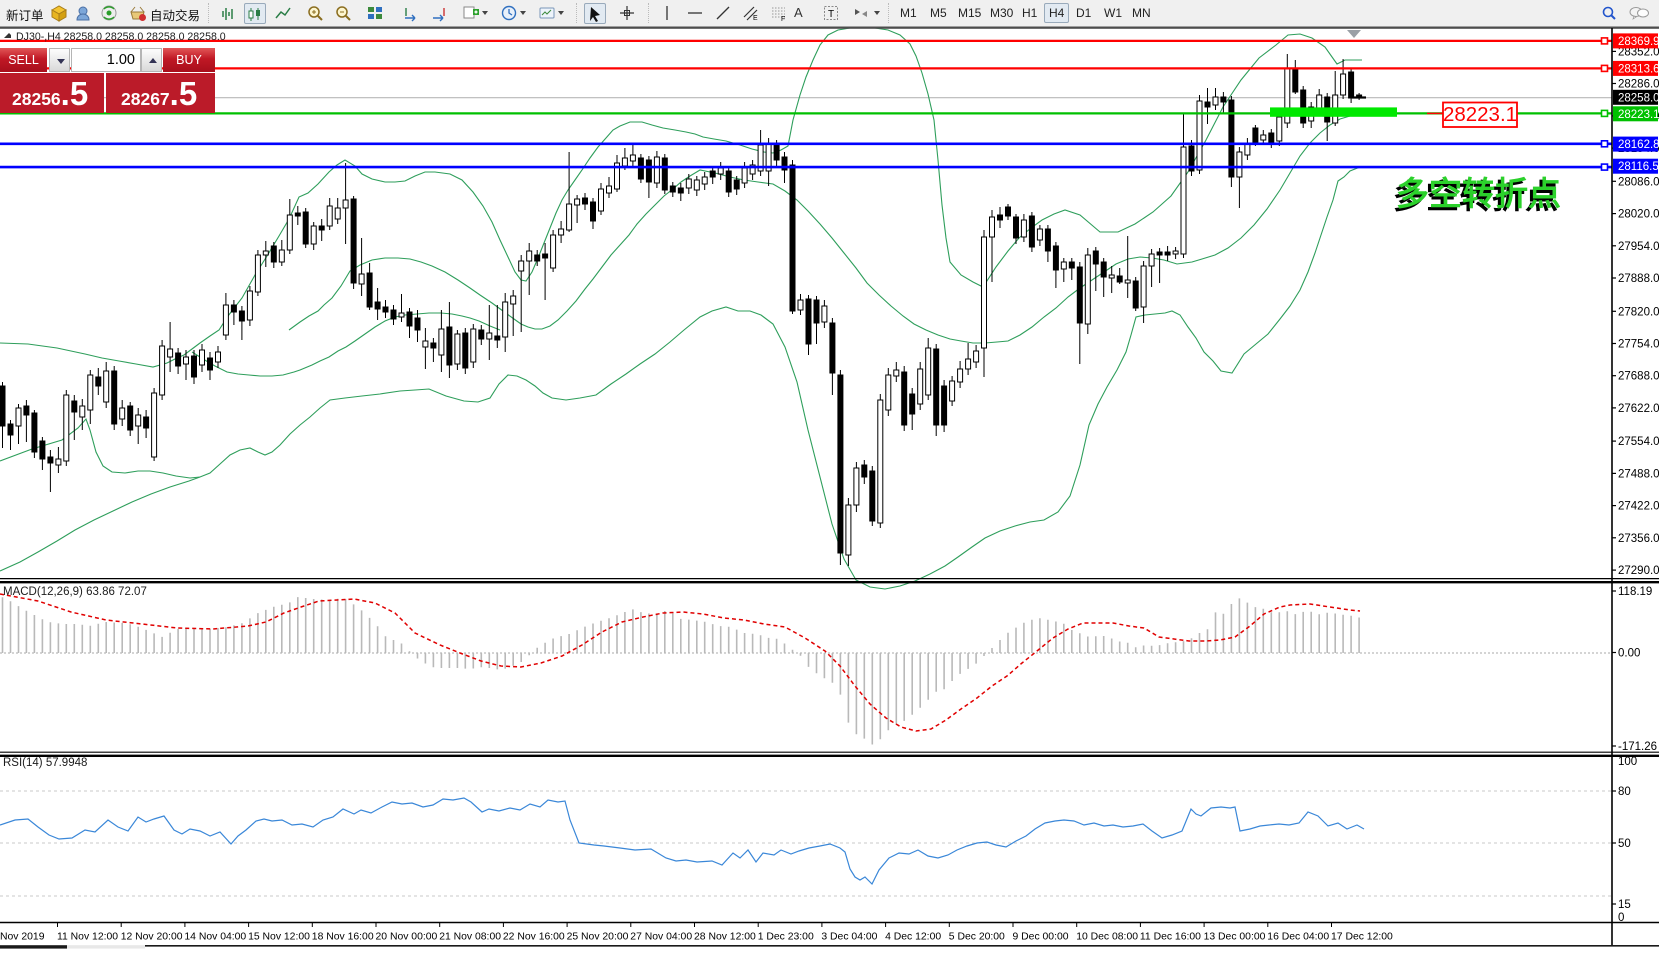 The width and height of the screenshot is (1659, 953). What do you see at coordinates (1638, 42) in the screenshot?
I see `svg-text: 28369.9` at bounding box center [1638, 42].